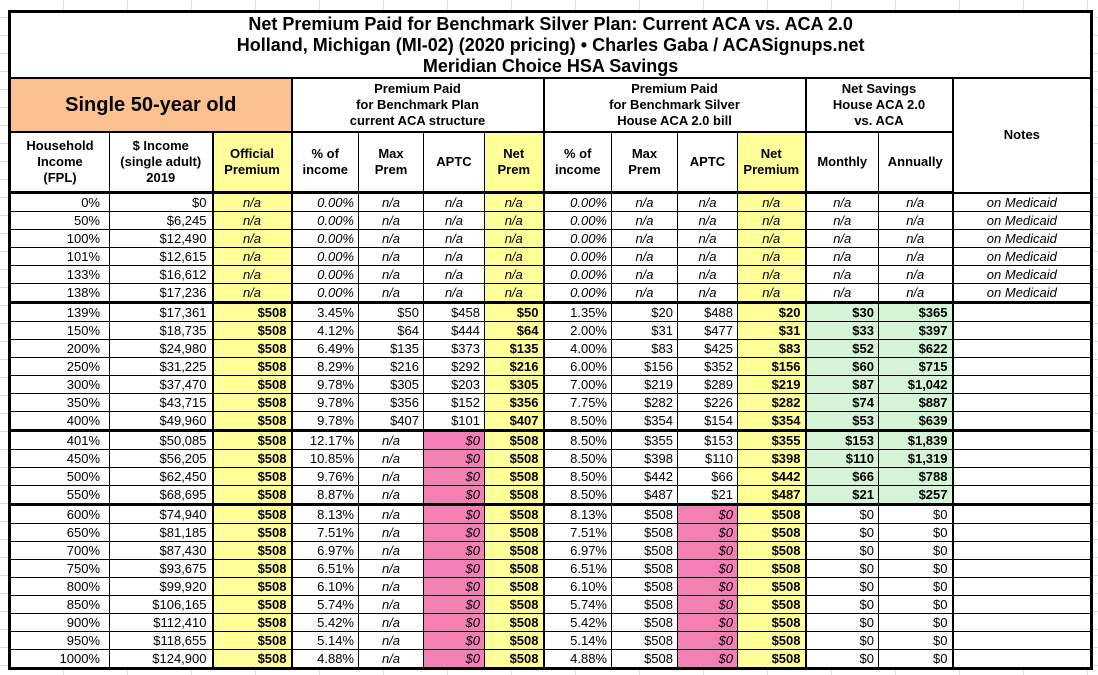 The image size is (1098, 675). Describe the element at coordinates (707, 311) in the screenshot. I see `cell-house-aptc: $488` at that location.